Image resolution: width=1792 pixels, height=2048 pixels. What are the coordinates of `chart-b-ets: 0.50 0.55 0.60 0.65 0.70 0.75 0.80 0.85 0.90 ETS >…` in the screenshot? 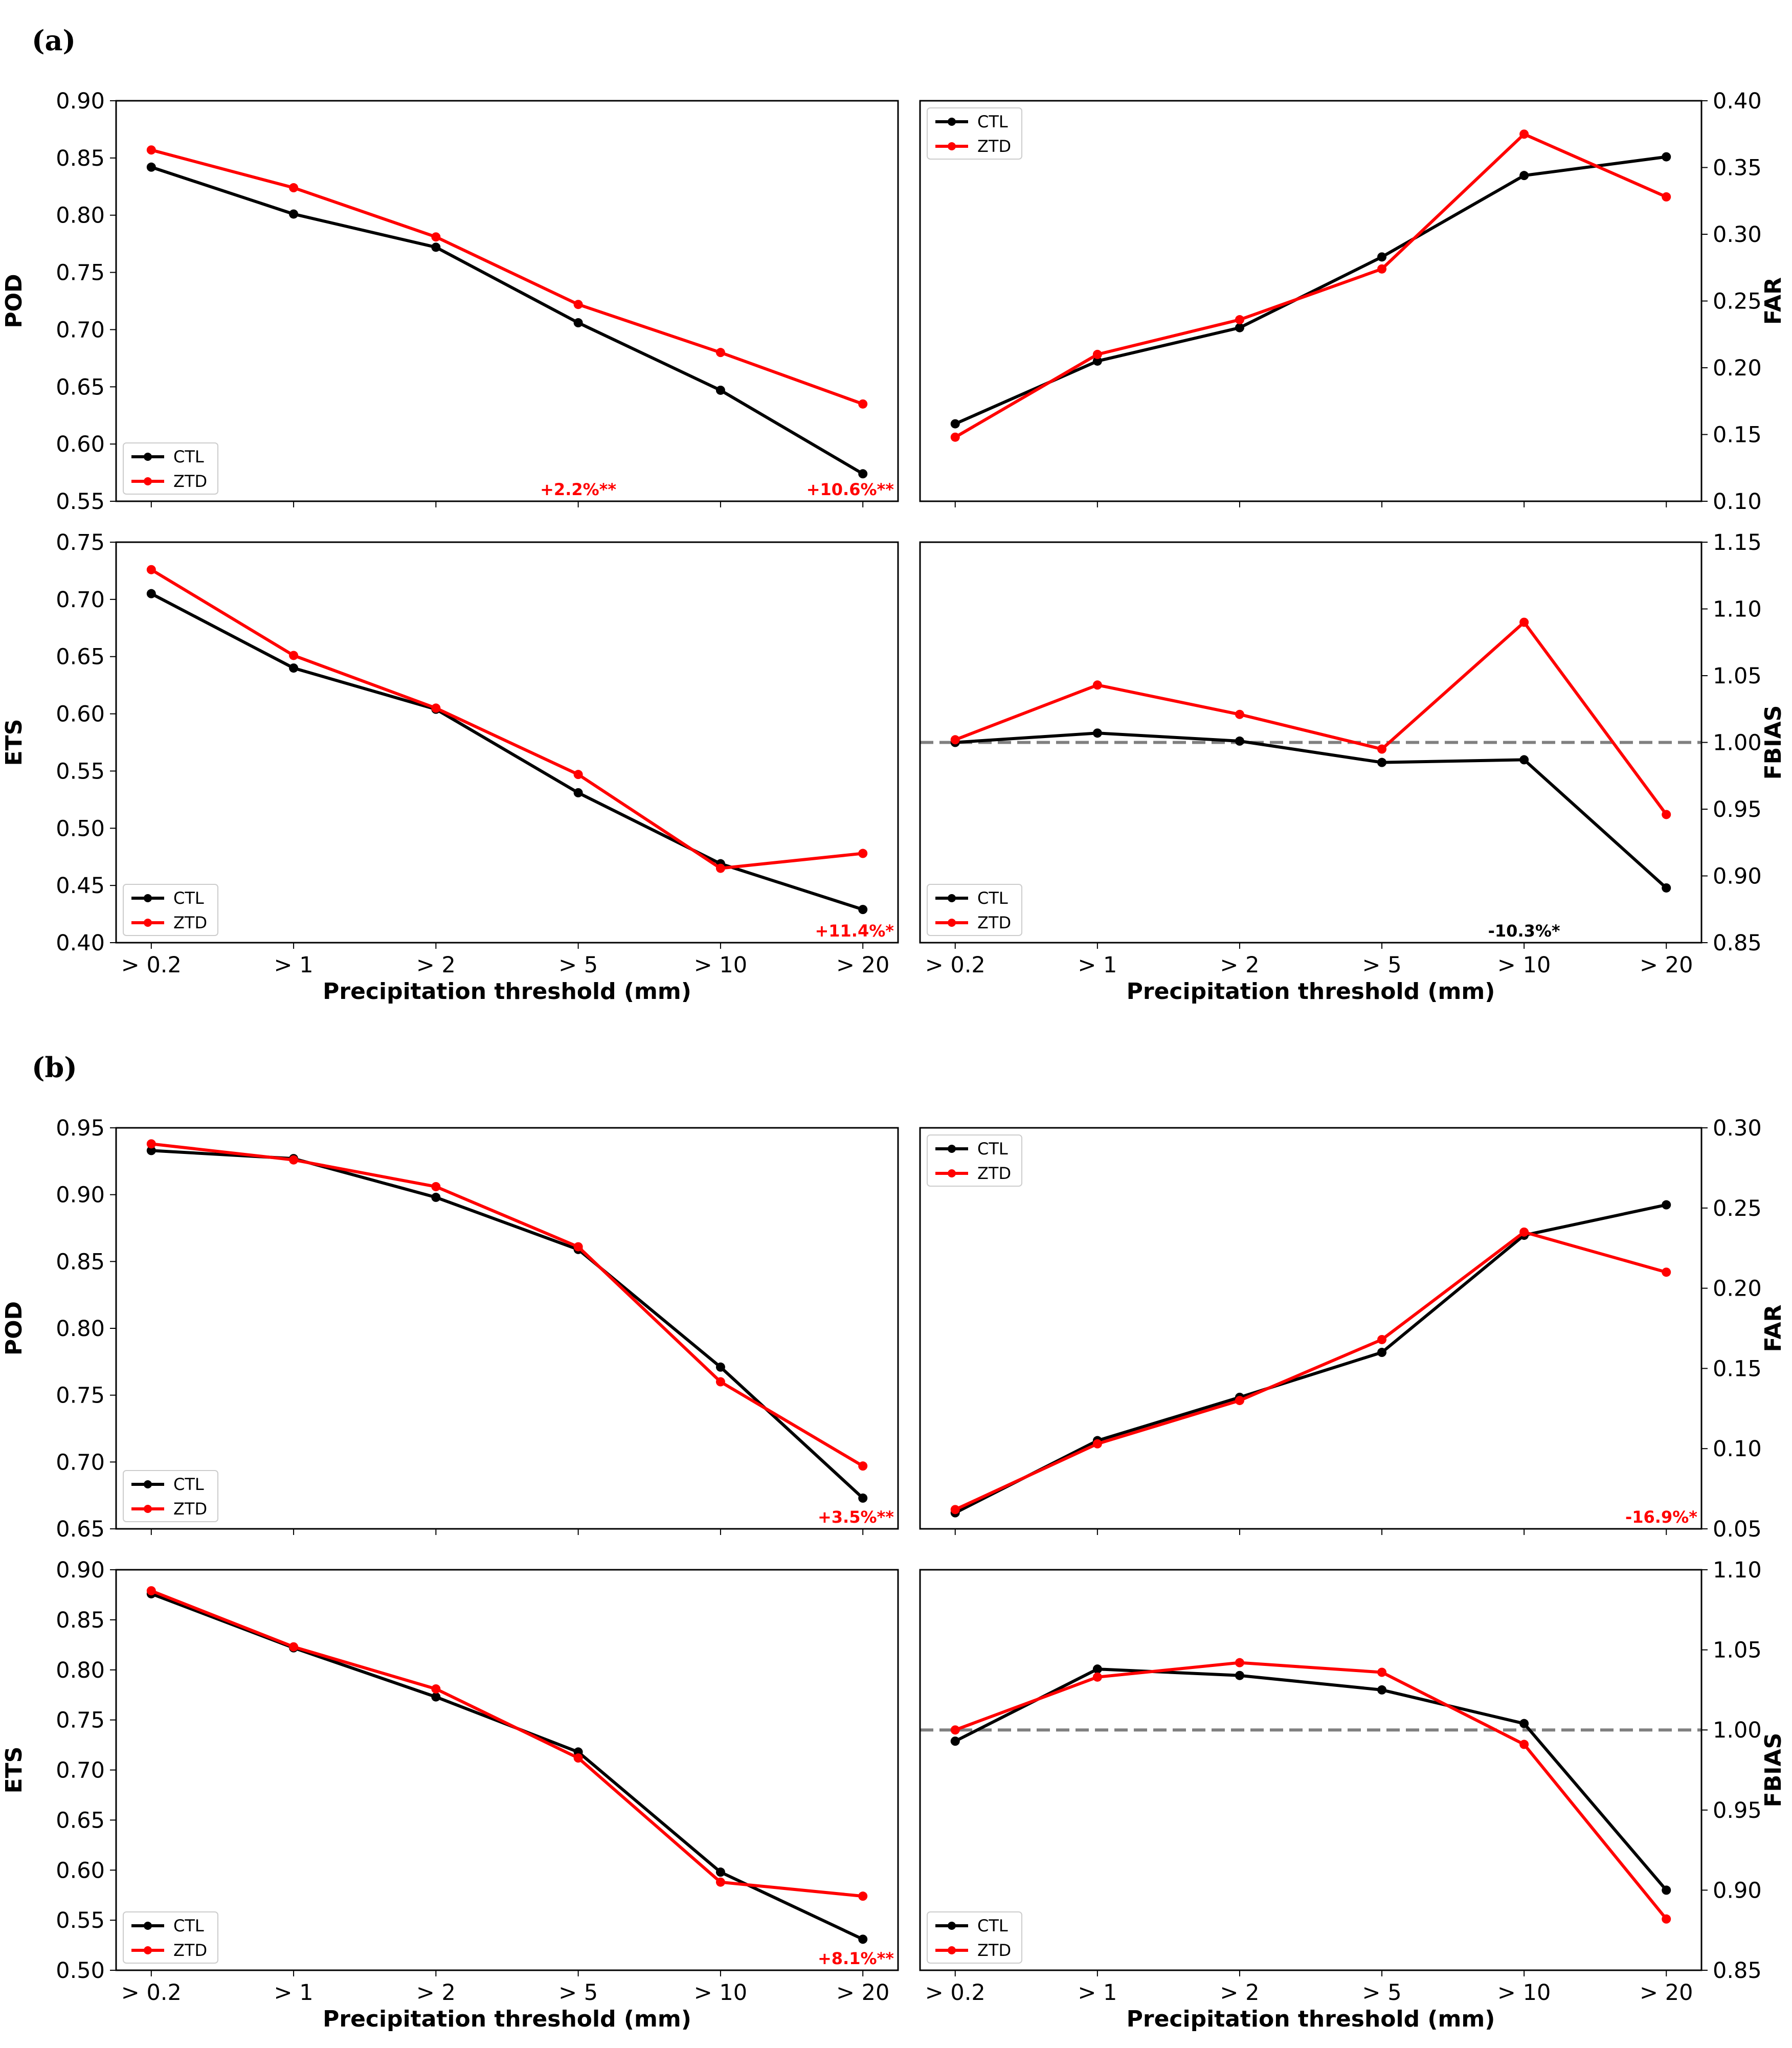 It's located at (450, 1794).